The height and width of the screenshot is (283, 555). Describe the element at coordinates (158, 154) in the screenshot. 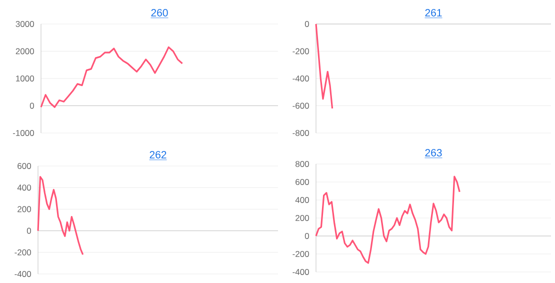

I see `chart-title: 262` at that location.